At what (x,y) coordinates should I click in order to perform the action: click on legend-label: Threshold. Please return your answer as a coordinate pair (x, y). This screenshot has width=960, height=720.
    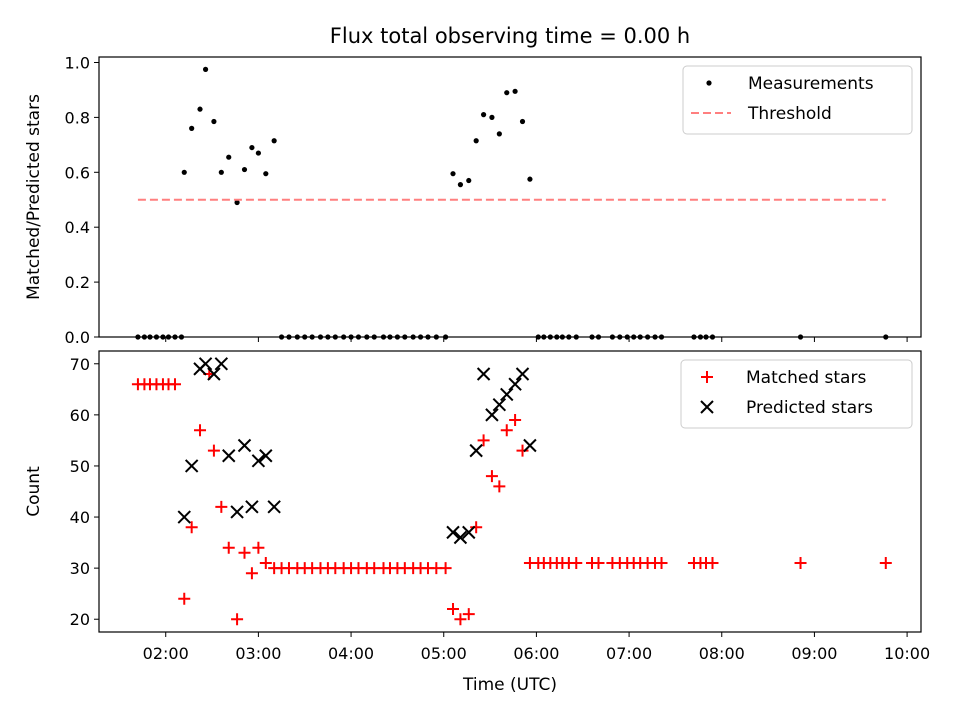
    Looking at the image, I should click on (789, 114).